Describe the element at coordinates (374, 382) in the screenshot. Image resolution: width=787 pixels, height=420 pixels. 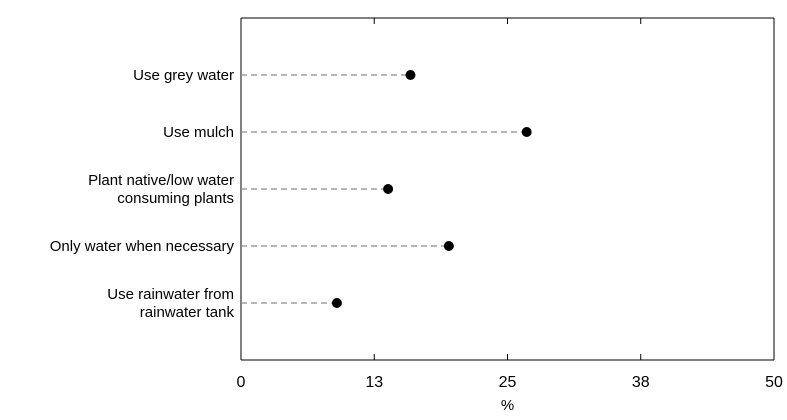
I see `x-tick-label-1: 13` at that location.